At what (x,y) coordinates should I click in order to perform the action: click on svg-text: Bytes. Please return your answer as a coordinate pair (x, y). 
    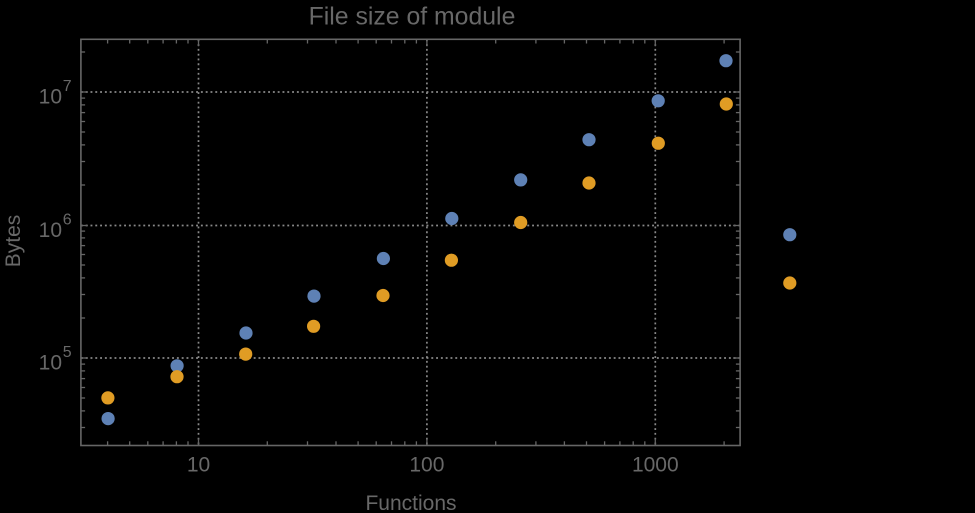
    Looking at the image, I should click on (13, 241).